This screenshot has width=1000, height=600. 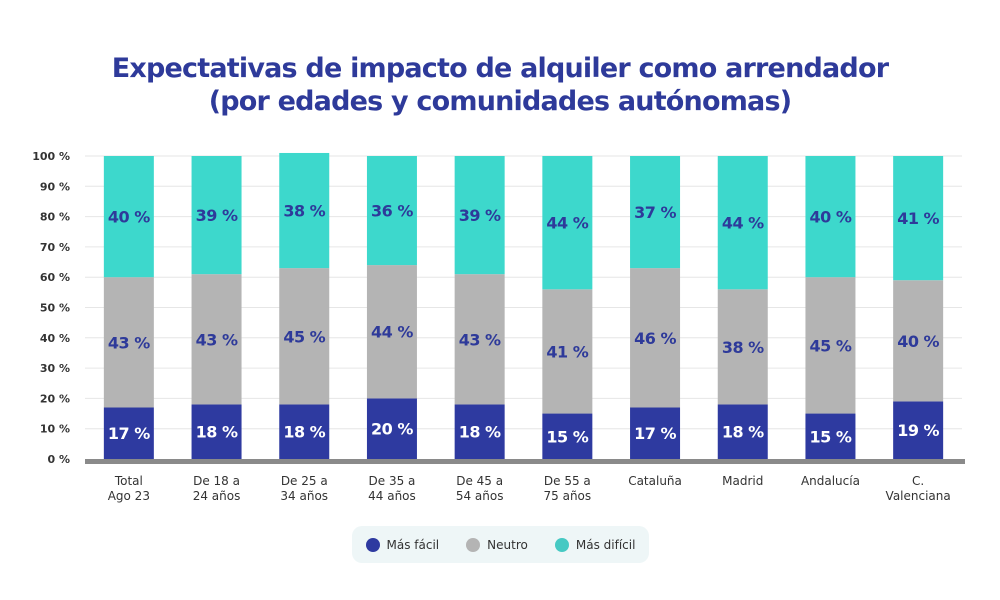 What do you see at coordinates (55, 398) in the screenshot?
I see `y-tick-label: 20 %` at bounding box center [55, 398].